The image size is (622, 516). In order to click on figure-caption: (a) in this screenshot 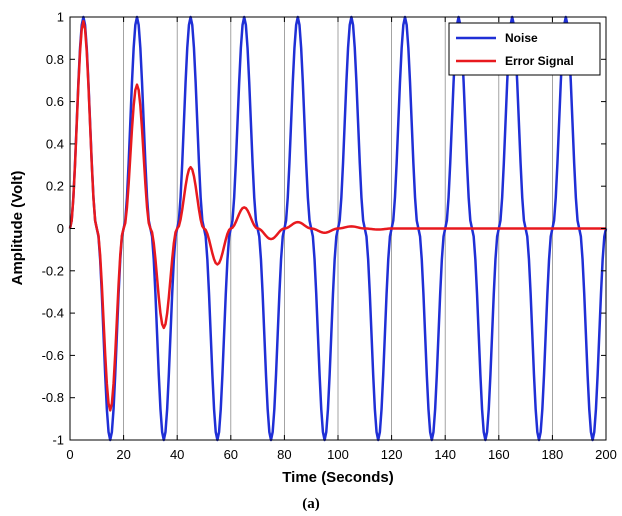, I will do `click(311, 504)`.